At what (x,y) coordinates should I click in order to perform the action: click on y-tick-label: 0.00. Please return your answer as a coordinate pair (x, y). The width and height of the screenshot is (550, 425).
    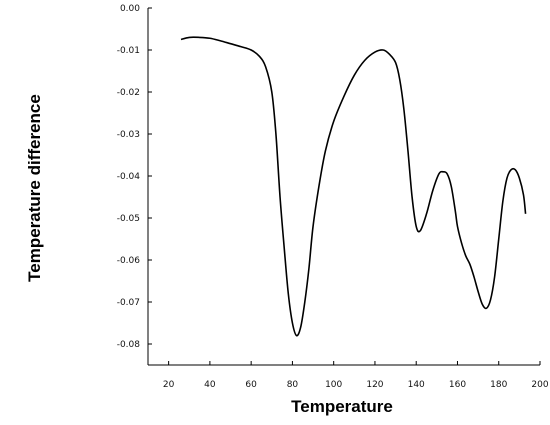
    Looking at the image, I should click on (130, 9).